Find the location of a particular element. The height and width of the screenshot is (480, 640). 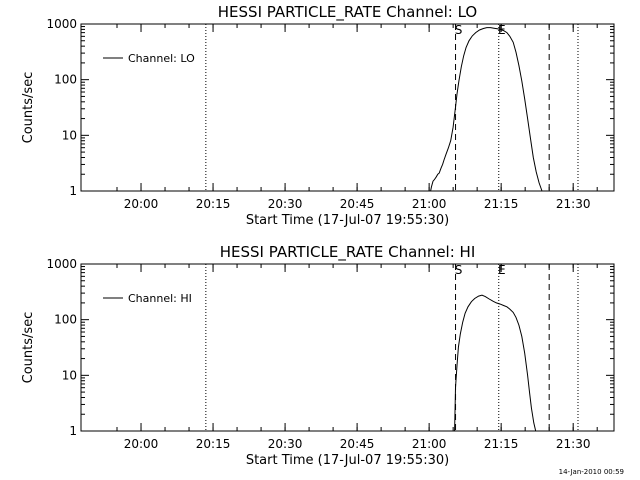

chart-title: HESSI PARTICLE_RATE Channel: HI is located at coordinates (348, 252).